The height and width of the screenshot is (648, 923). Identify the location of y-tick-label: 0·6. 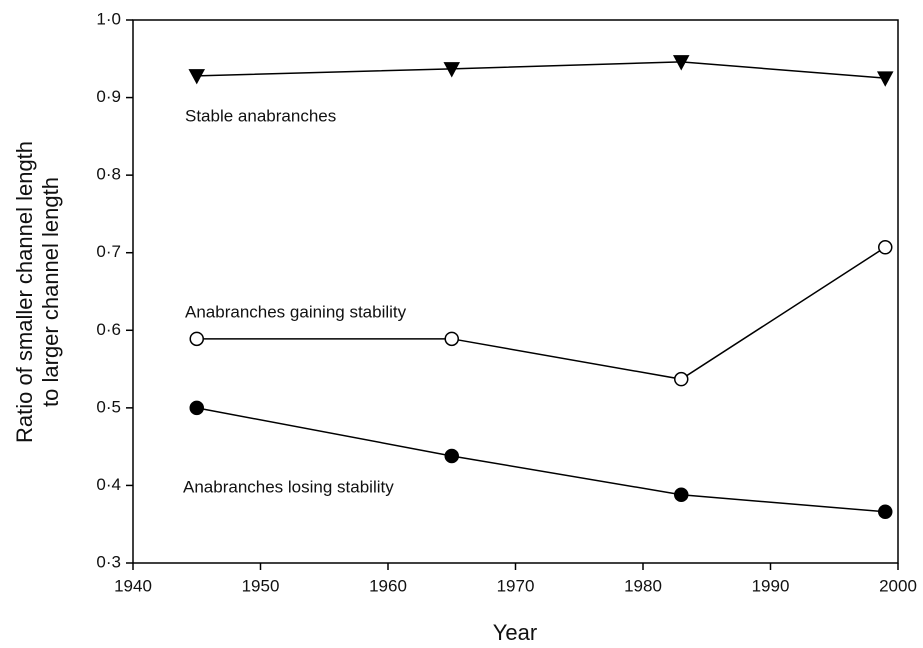
(108, 329).